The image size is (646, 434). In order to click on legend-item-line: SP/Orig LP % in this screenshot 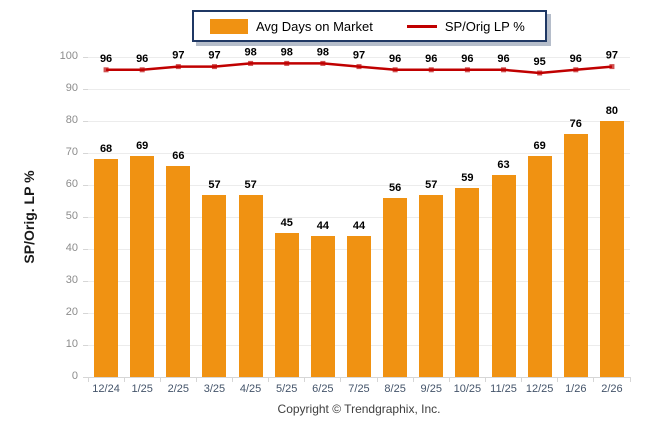, I will do `click(465, 26)`.